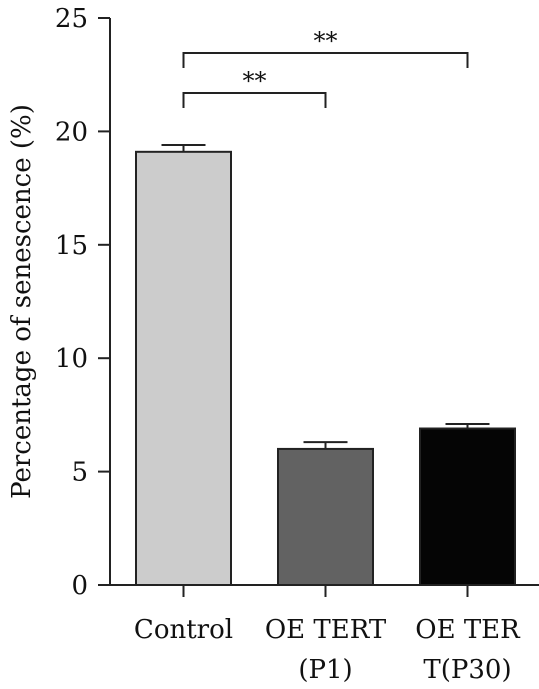  I want to click on y-tick-label: 20, so click(71, 132).